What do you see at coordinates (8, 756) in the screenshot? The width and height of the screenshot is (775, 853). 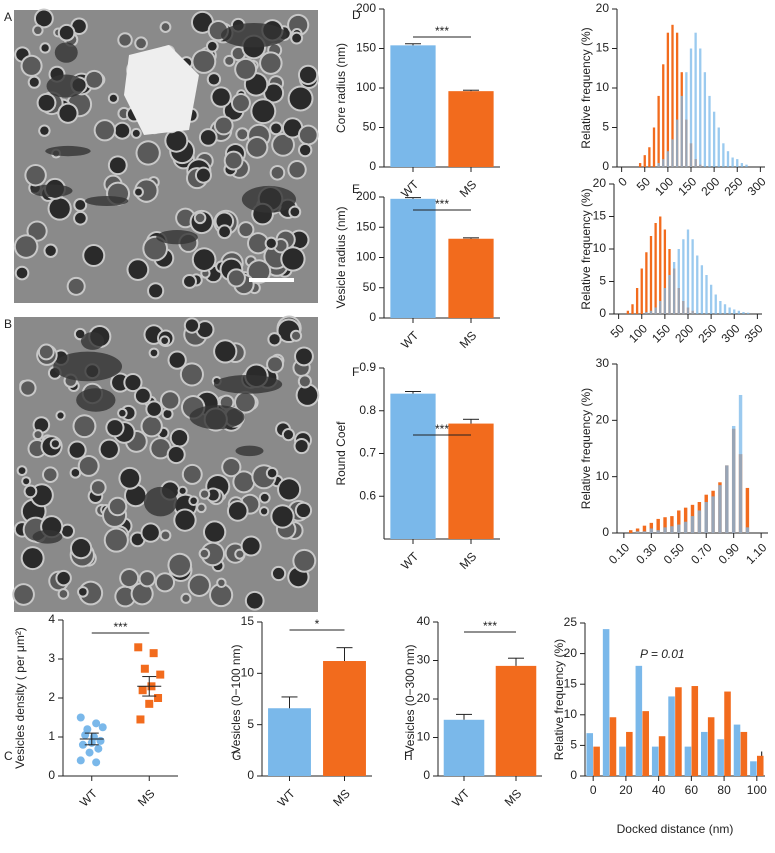 I see `panel-label: C` at bounding box center [8, 756].